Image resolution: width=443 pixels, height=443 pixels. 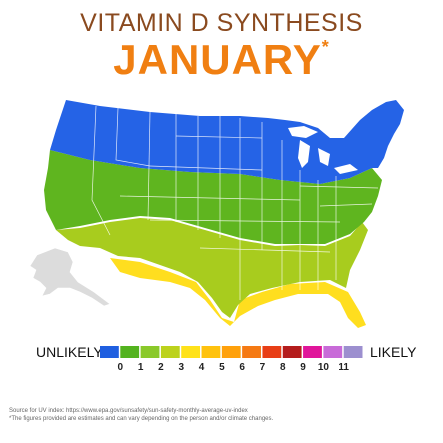 What do you see at coordinates (120, 367) in the screenshot?
I see `legend-tick-label: 0` at bounding box center [120, 367].